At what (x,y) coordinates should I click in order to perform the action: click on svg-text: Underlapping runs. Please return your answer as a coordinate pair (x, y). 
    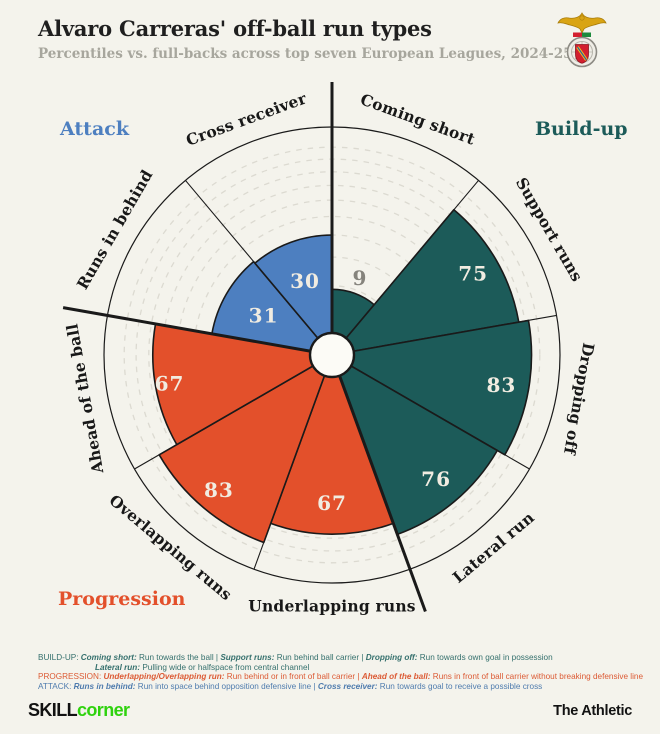
    Looking at the image, I should click on (332, 606).